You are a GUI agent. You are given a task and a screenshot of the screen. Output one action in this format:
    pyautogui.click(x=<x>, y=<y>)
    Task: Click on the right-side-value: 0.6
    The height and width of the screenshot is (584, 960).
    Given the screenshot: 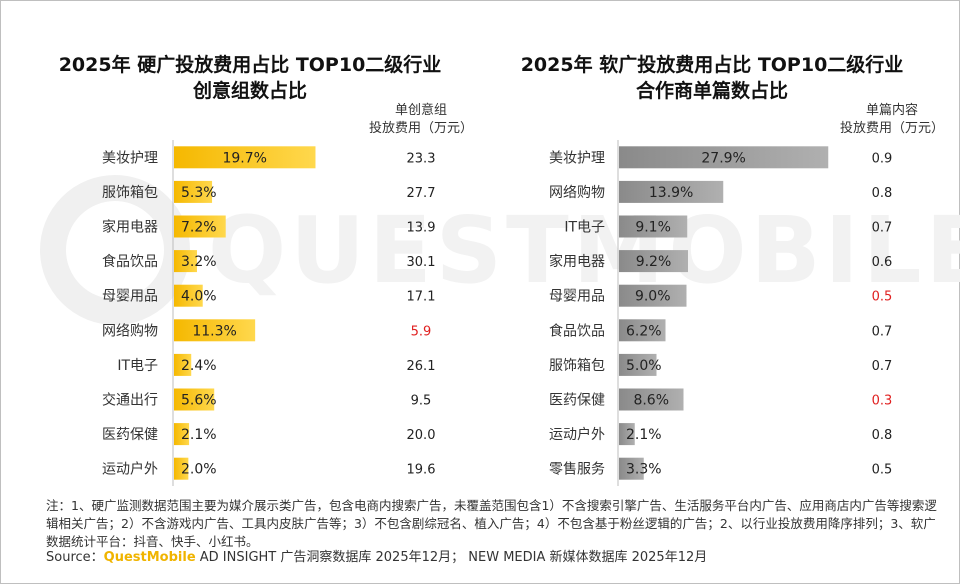 What is the action you would take?
    pyautogui.click(x=882, y=262)
    